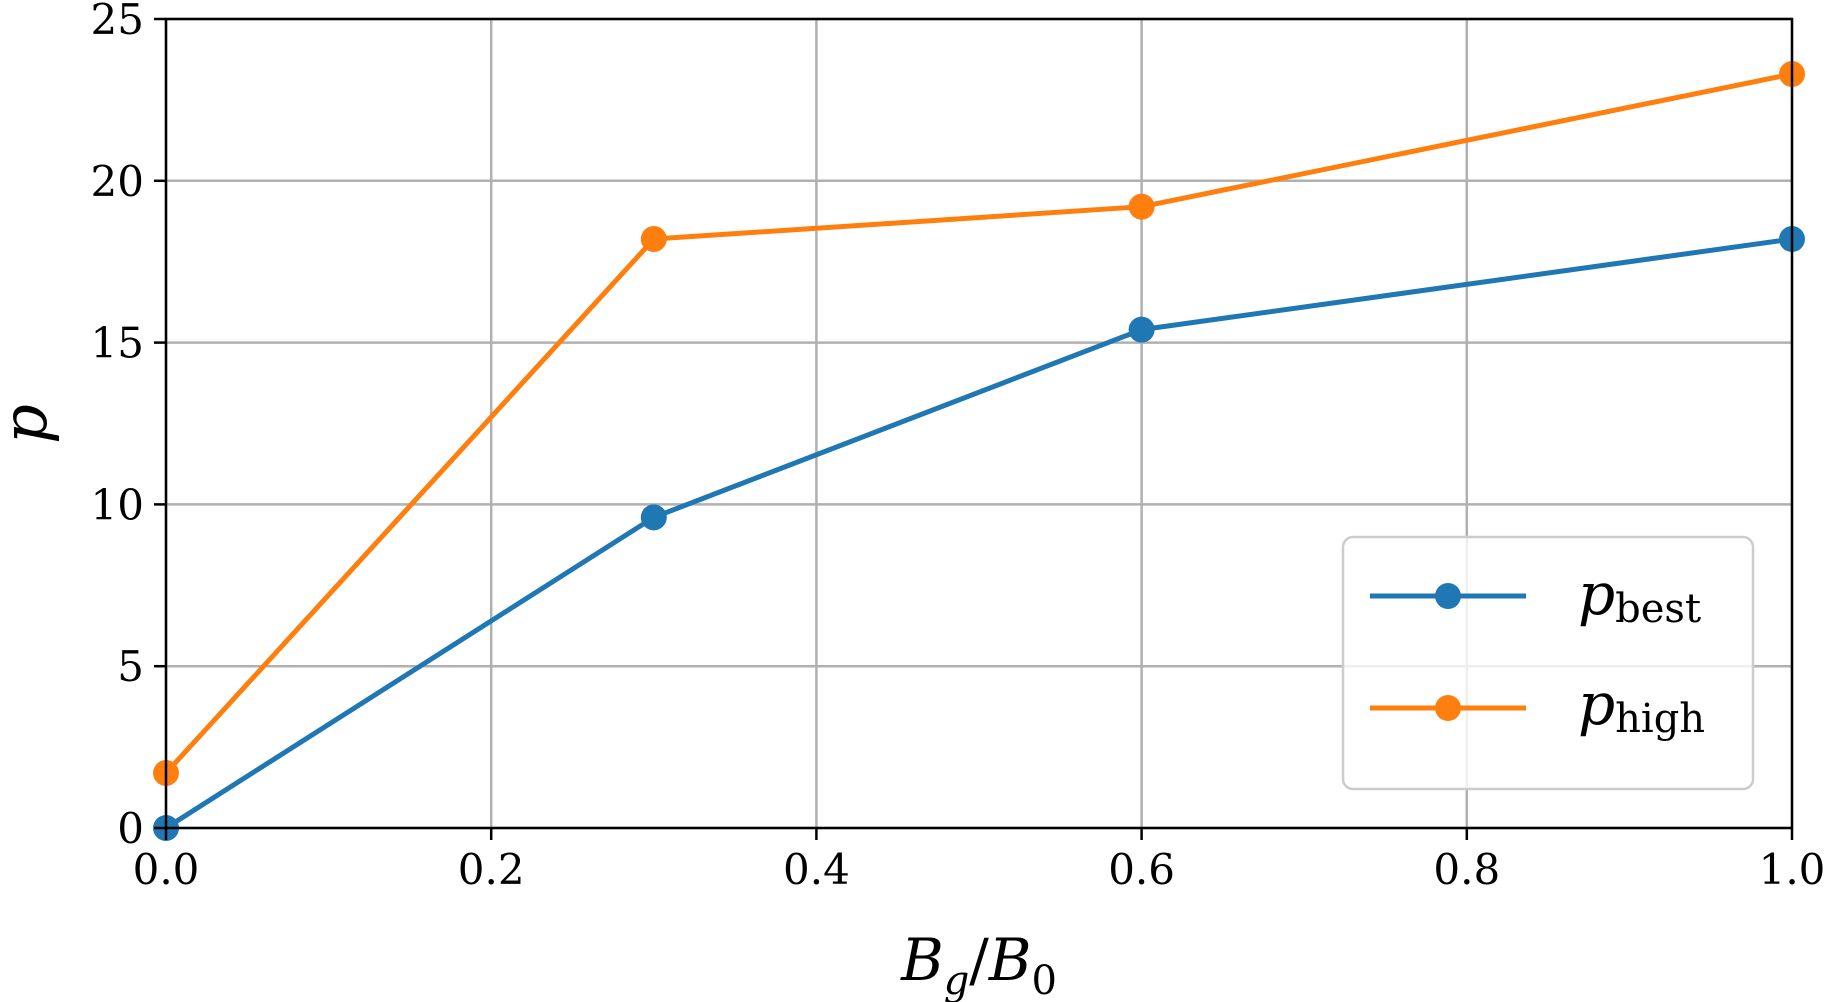 Image resolution: width=1829 pixels, height=1002 pixels. I want to click on x-tick-label: 0.8, so click(1466, 869).